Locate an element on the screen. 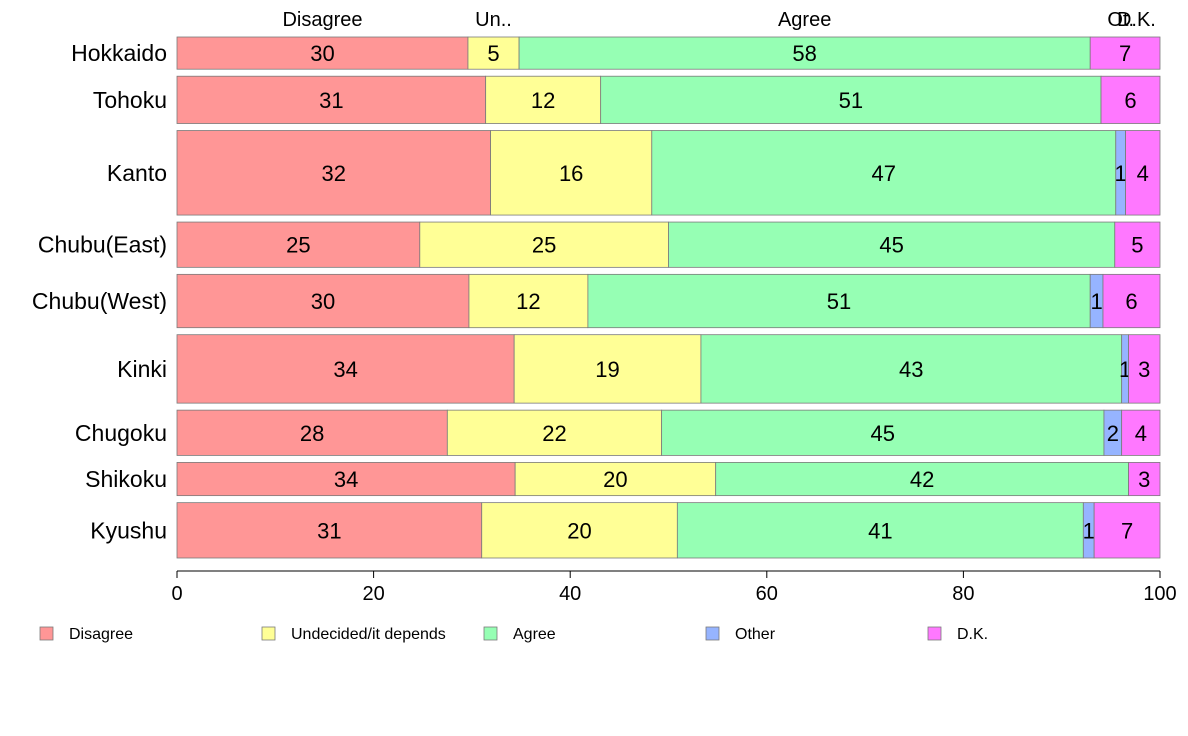 This screenshot has height=736, width=1188. category-label-shikoku: Shikoku is located at coordinates (126, 479).